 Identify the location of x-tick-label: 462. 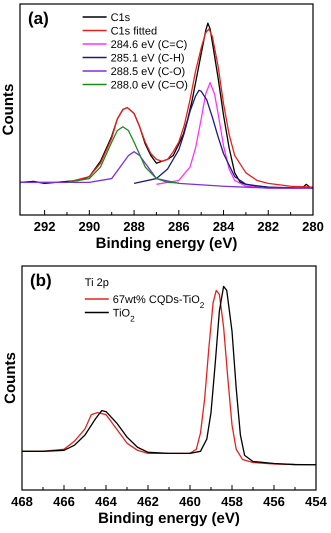
(148, 501).